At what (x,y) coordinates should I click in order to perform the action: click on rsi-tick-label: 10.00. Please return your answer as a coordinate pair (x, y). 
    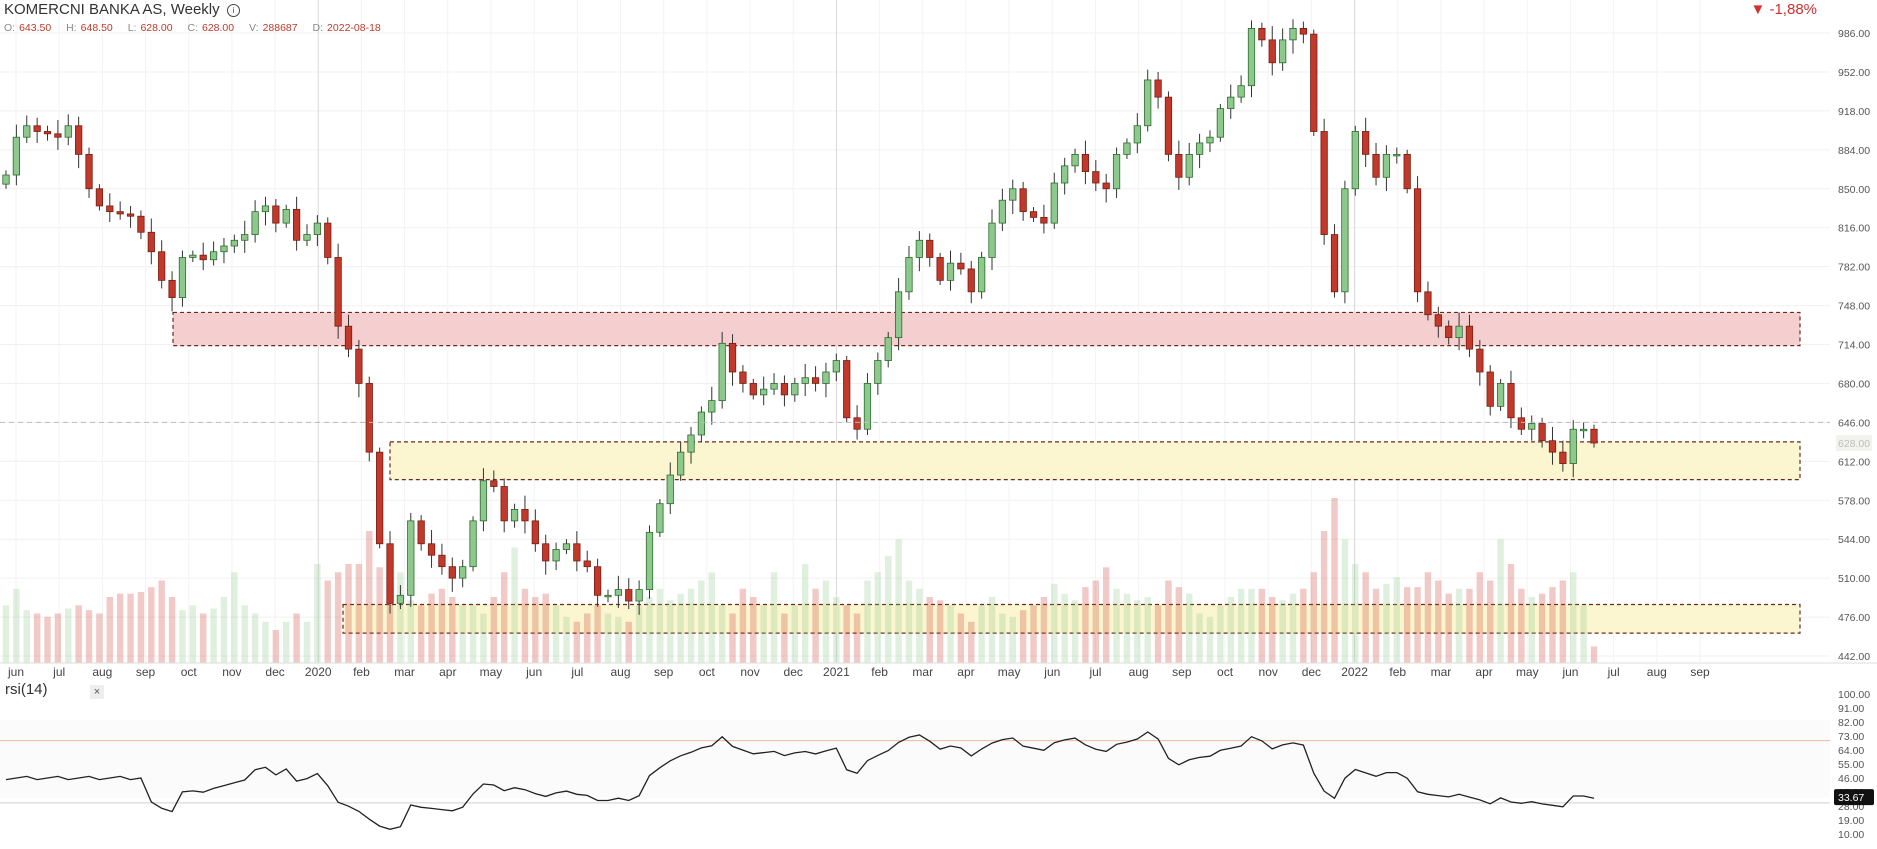
    Looking at the image, I should click on (1851, 835).